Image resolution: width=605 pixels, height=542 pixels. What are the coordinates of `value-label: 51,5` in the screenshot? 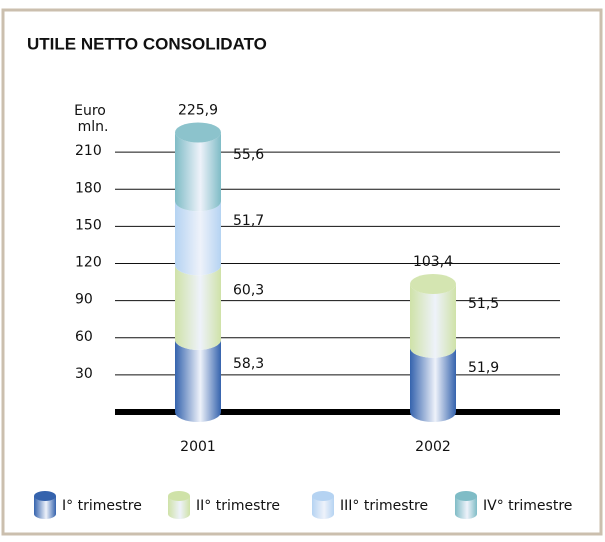 It's located at (483, 304).